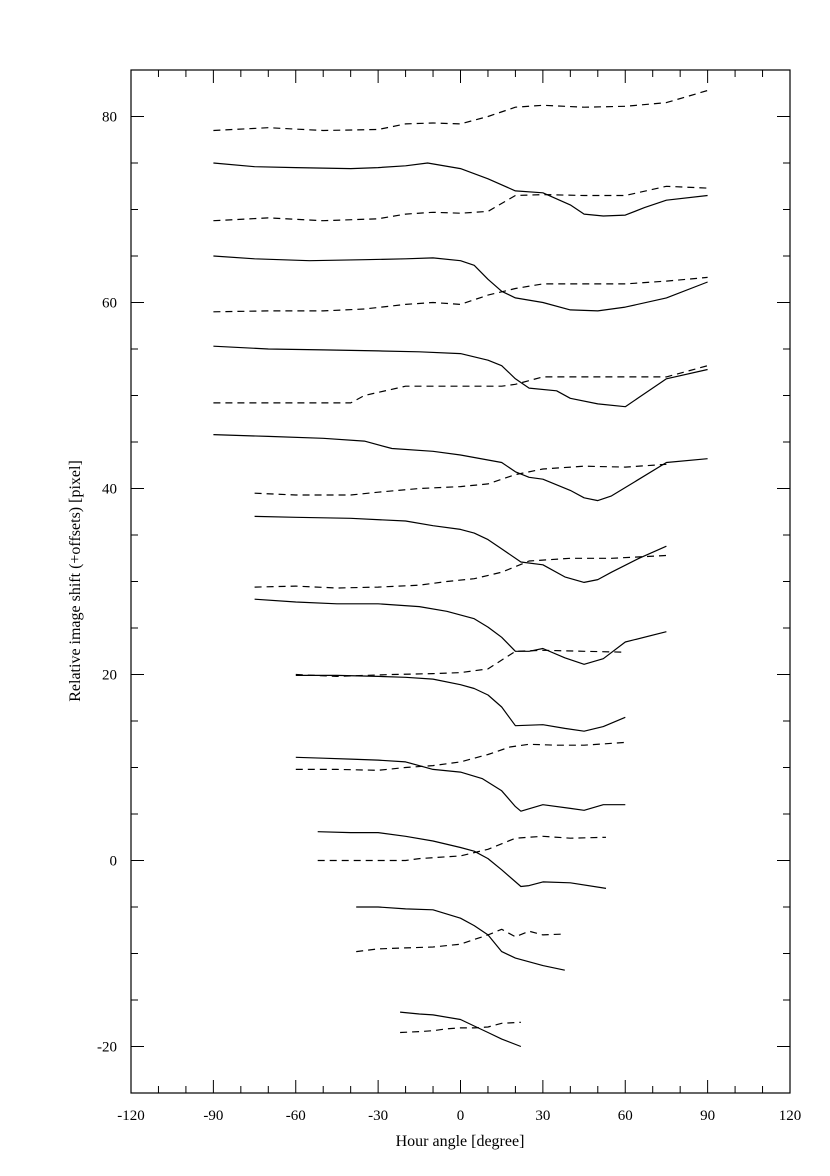 The width and height of the screenshot is (830, 1176). What do you see at coordinates (213, 1116) in the screenshot?
I see `x-tick-label: -90` at bounding box center [213, 1116].